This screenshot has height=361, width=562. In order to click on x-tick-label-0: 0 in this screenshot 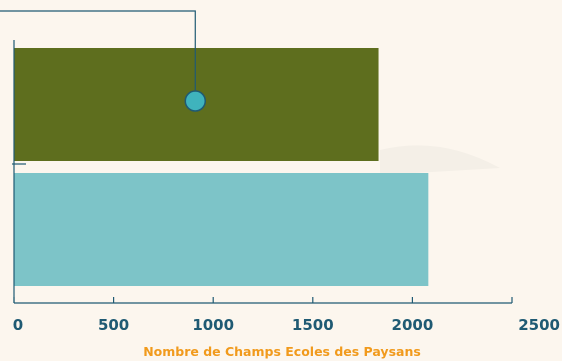, I will do `click(18, 325)`.